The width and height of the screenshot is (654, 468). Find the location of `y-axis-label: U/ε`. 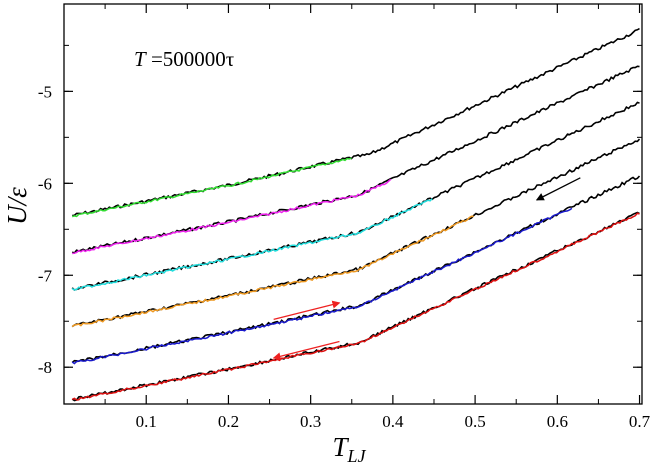

y-axis-label: U/ε is located at coordinates (17, 206).